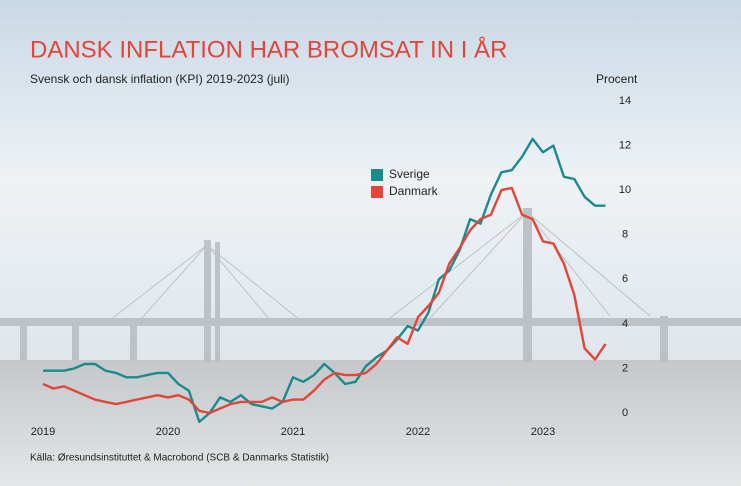  Describe the element at coordinates (625, 279) in the screenshot. I see `y-tick-label: 6` at that location.